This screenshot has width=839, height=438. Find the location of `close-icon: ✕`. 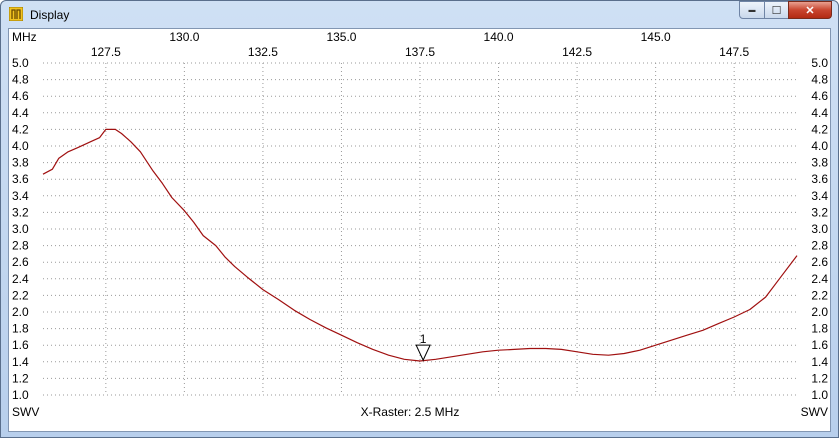

close-icon: ✕ is located at coordinates (810, 10).